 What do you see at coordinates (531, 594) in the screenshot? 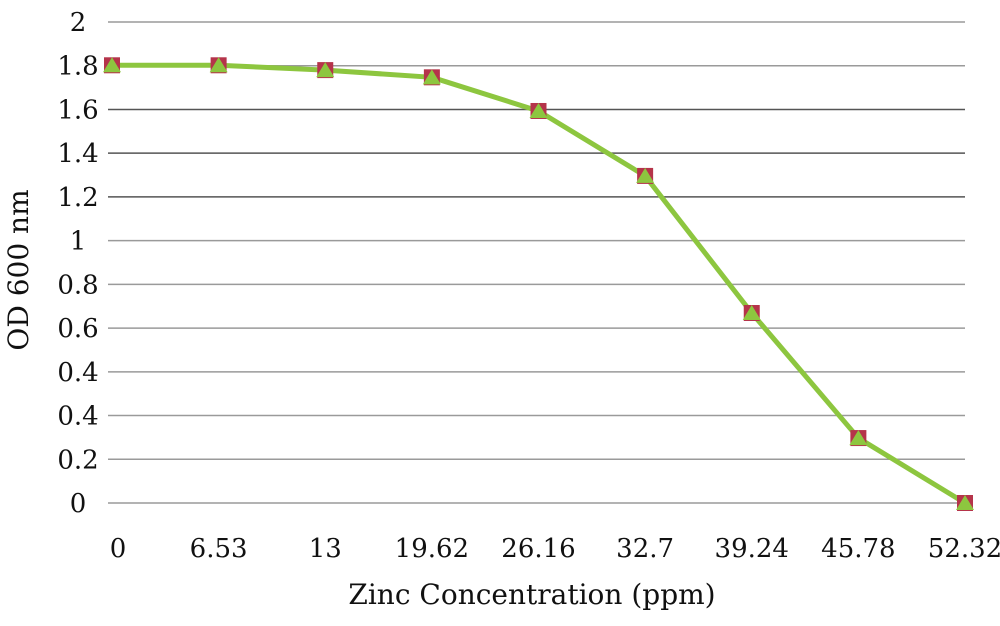
I see `x-axis-title: Zinc Concentration (ppm)` at bounding box center [531, 594].